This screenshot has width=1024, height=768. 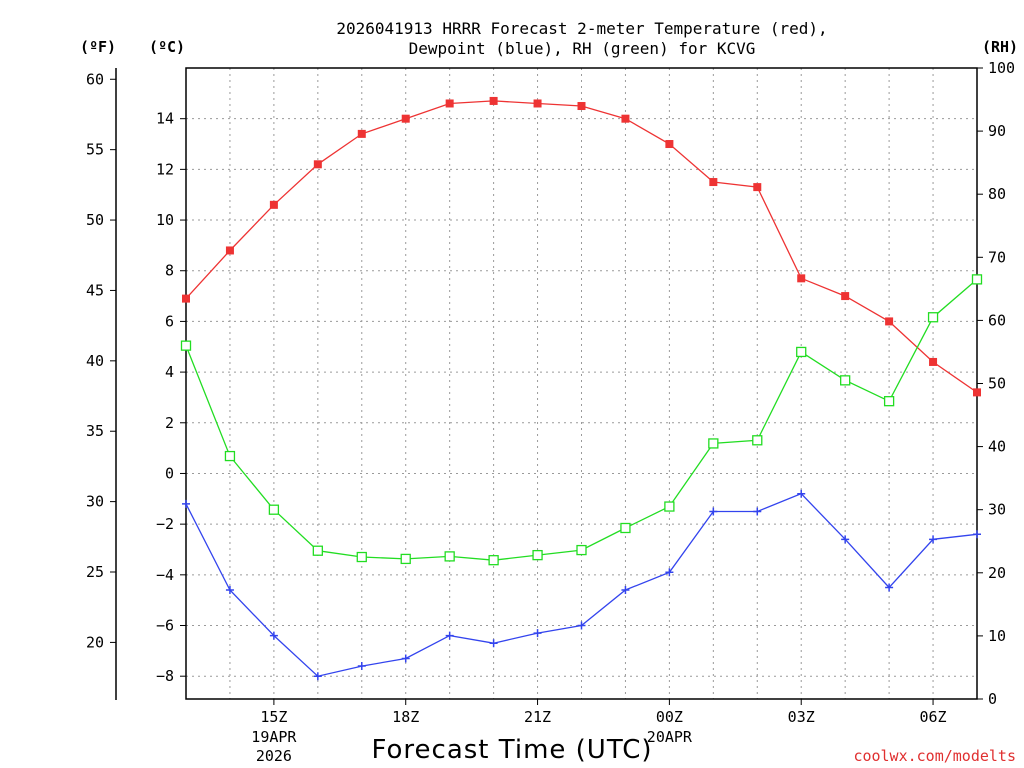 What do you see at coordinates (670, 737) in the screenshot?
I see `time-date-label: 20APR` at bounding box center [670, 737].